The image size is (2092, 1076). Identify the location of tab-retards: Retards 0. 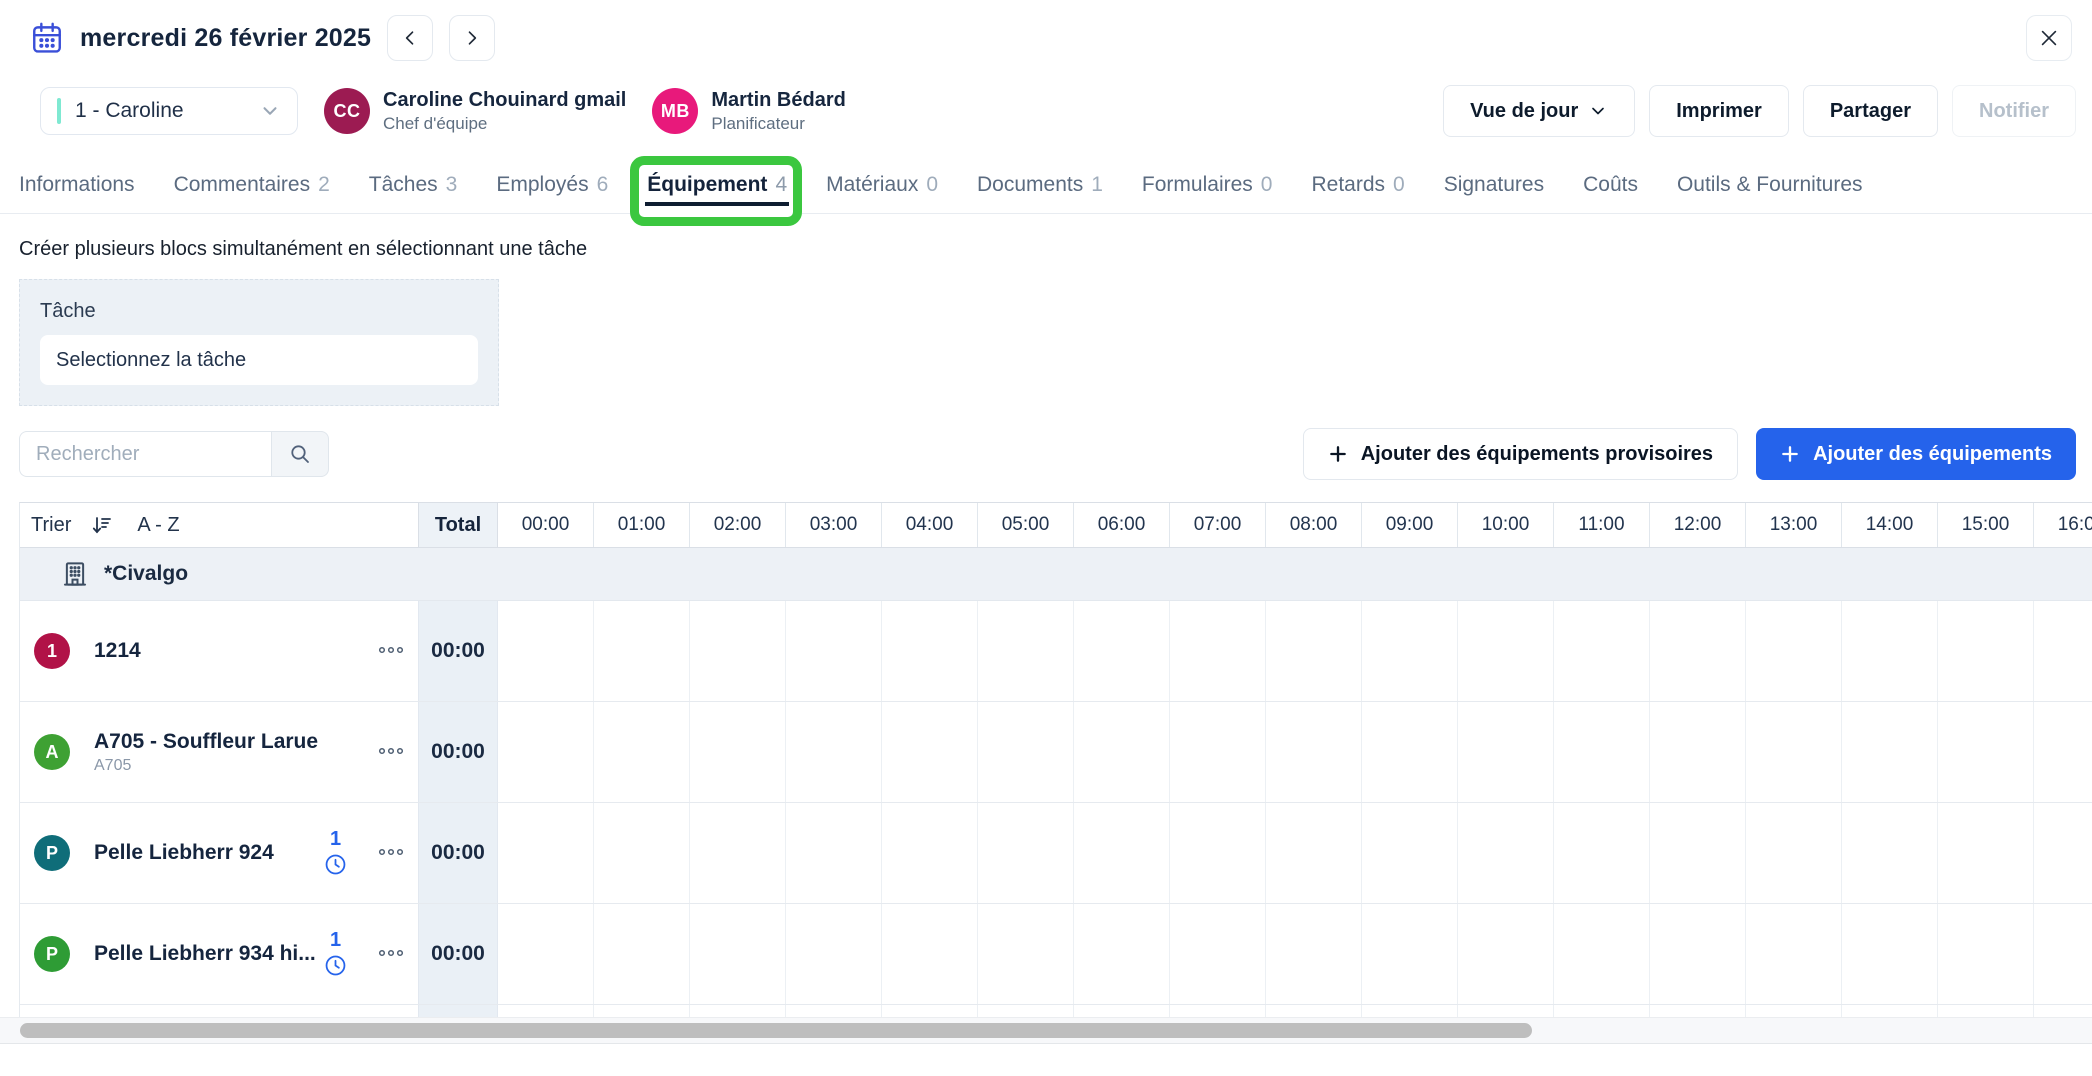
(1357, 184).